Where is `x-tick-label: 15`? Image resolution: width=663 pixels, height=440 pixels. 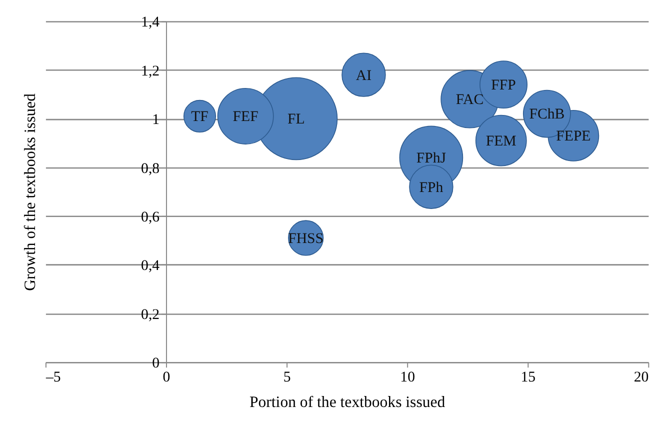
x-tick-label: 15 is located at coordinates (528, 377).